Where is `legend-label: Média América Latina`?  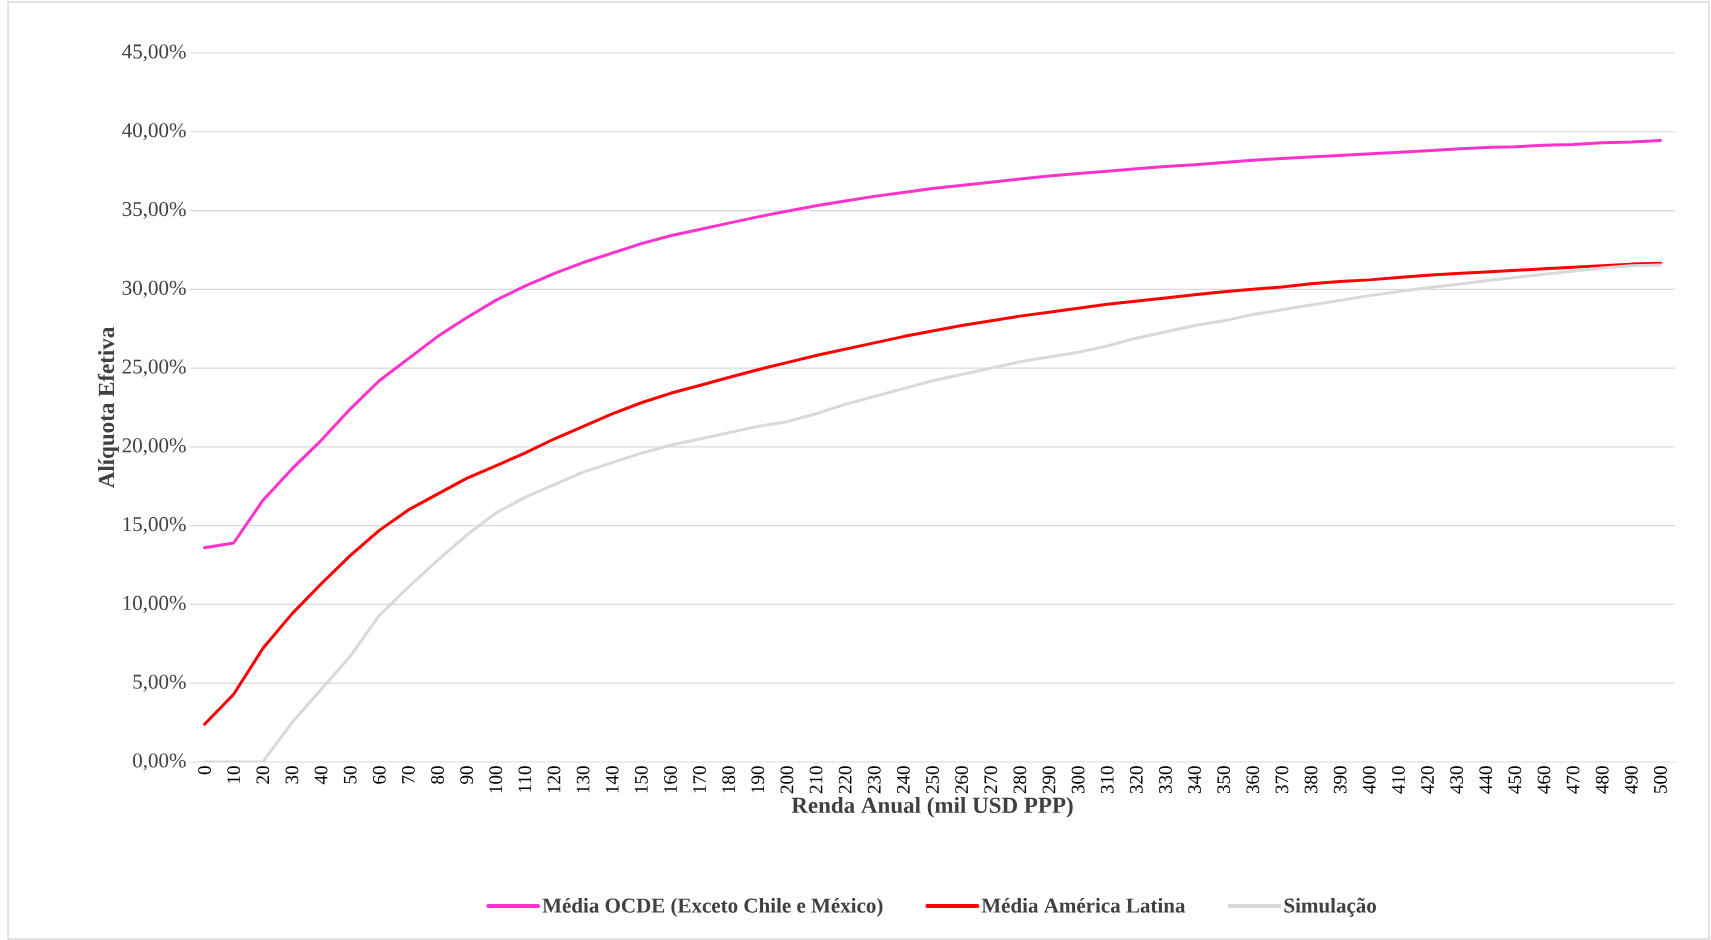 legend-label: Média América Latina is located at coordinates (1083, 905).